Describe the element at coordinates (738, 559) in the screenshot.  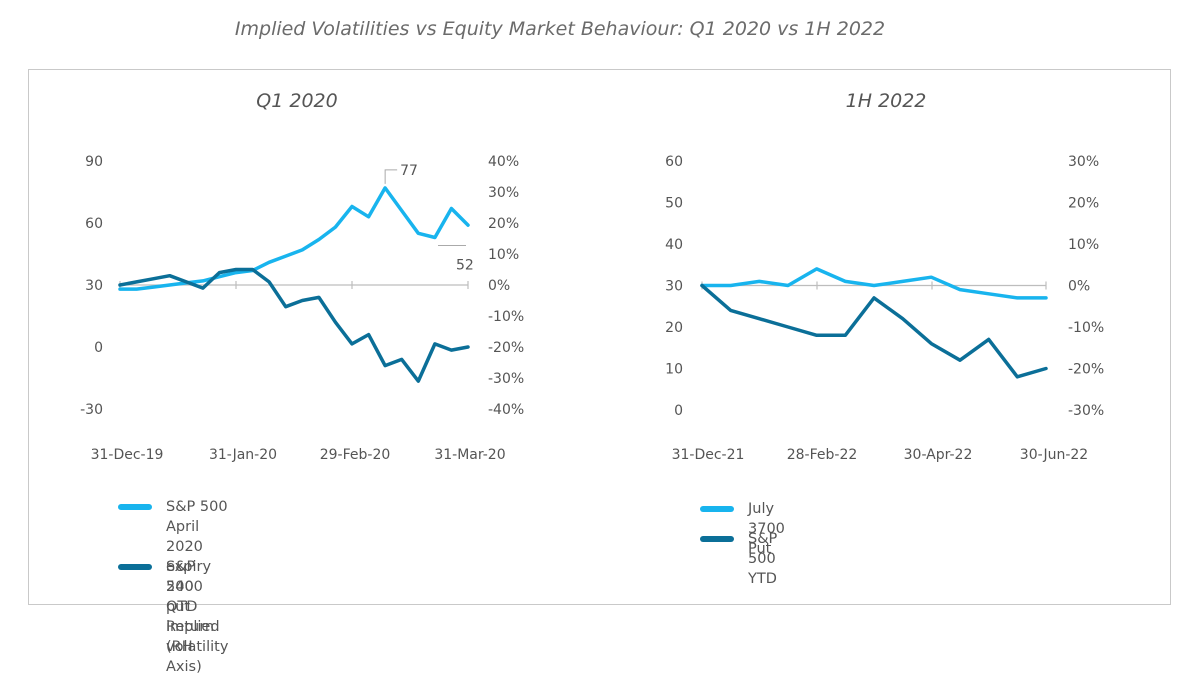
I see `legend-item-sp500-ytd: S&P 500 YTD` at that location.